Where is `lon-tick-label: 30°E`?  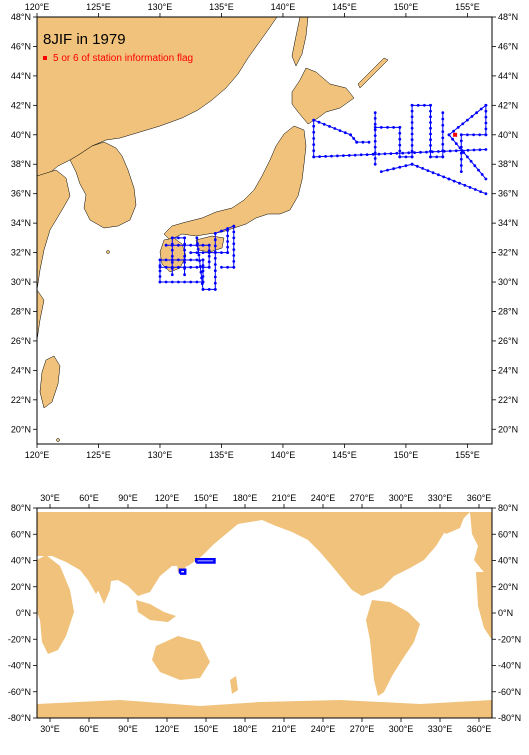 lon-tick-label: 30°E is located at coordinates (50, 498).